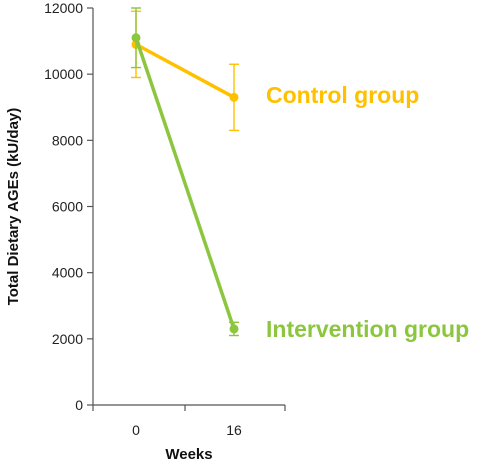  I want to click on x-tick-label: 16, so click(234, 430).